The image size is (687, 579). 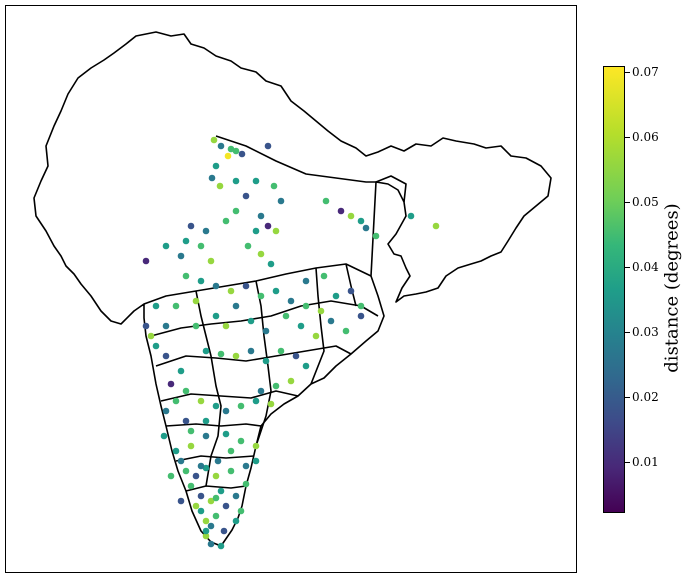 I want to click on northern-boundary, so click(x=295, y=159).